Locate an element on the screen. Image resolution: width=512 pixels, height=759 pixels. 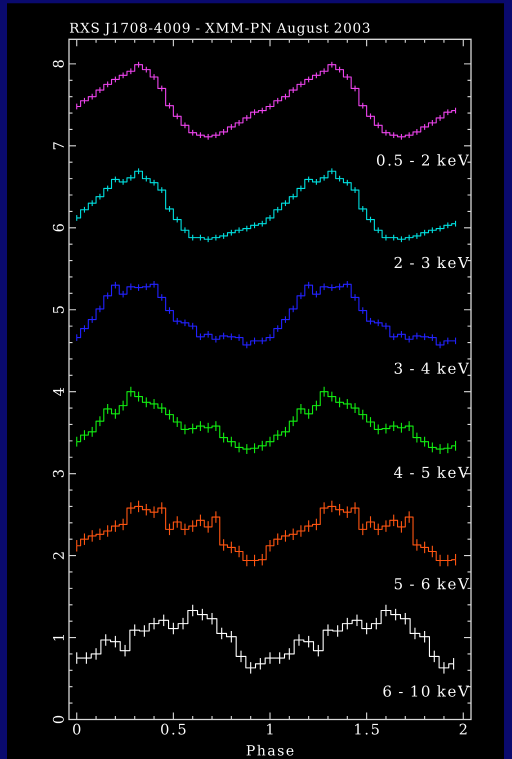
x-tick-label: 1 is located at coordinates (270, 729).